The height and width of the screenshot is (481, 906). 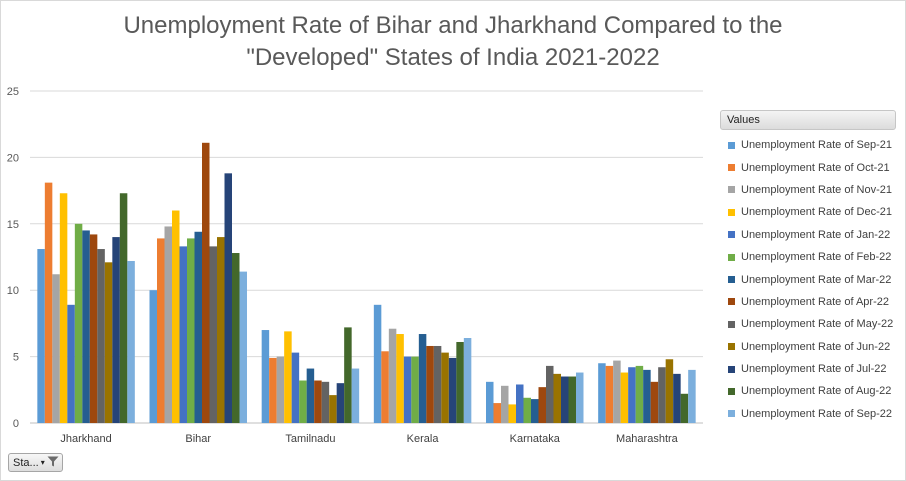 I want to click on legend-item: Unemployment Rate of Feb-22, so click(x=808, y=257).